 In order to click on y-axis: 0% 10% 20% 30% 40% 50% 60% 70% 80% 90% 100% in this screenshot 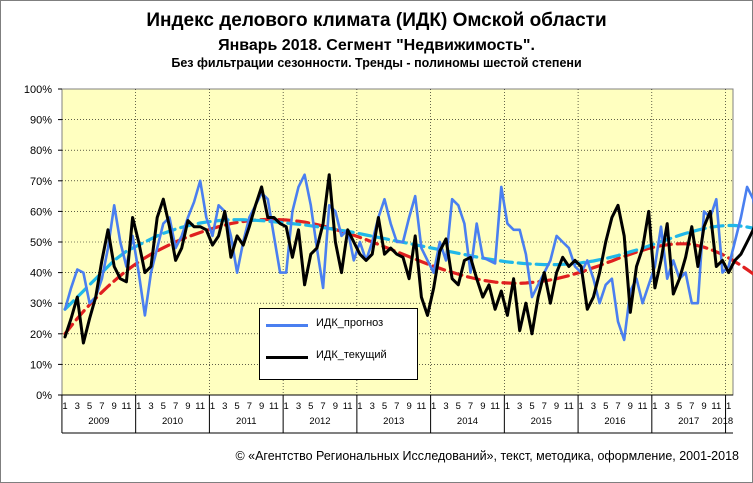, I will do `click(43, 243)`.